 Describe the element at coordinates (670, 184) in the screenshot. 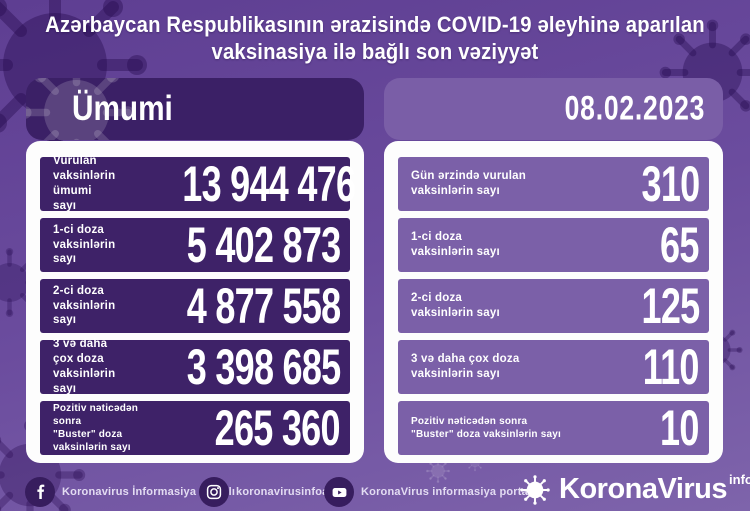

I see `stat-value: 310` at that location.